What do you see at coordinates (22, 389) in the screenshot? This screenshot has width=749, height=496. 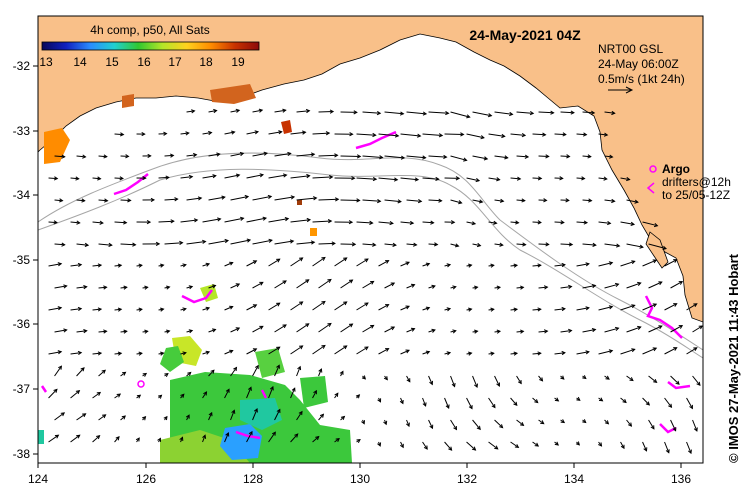 I see `lat-label: -37` at bounding box center [22, 389].